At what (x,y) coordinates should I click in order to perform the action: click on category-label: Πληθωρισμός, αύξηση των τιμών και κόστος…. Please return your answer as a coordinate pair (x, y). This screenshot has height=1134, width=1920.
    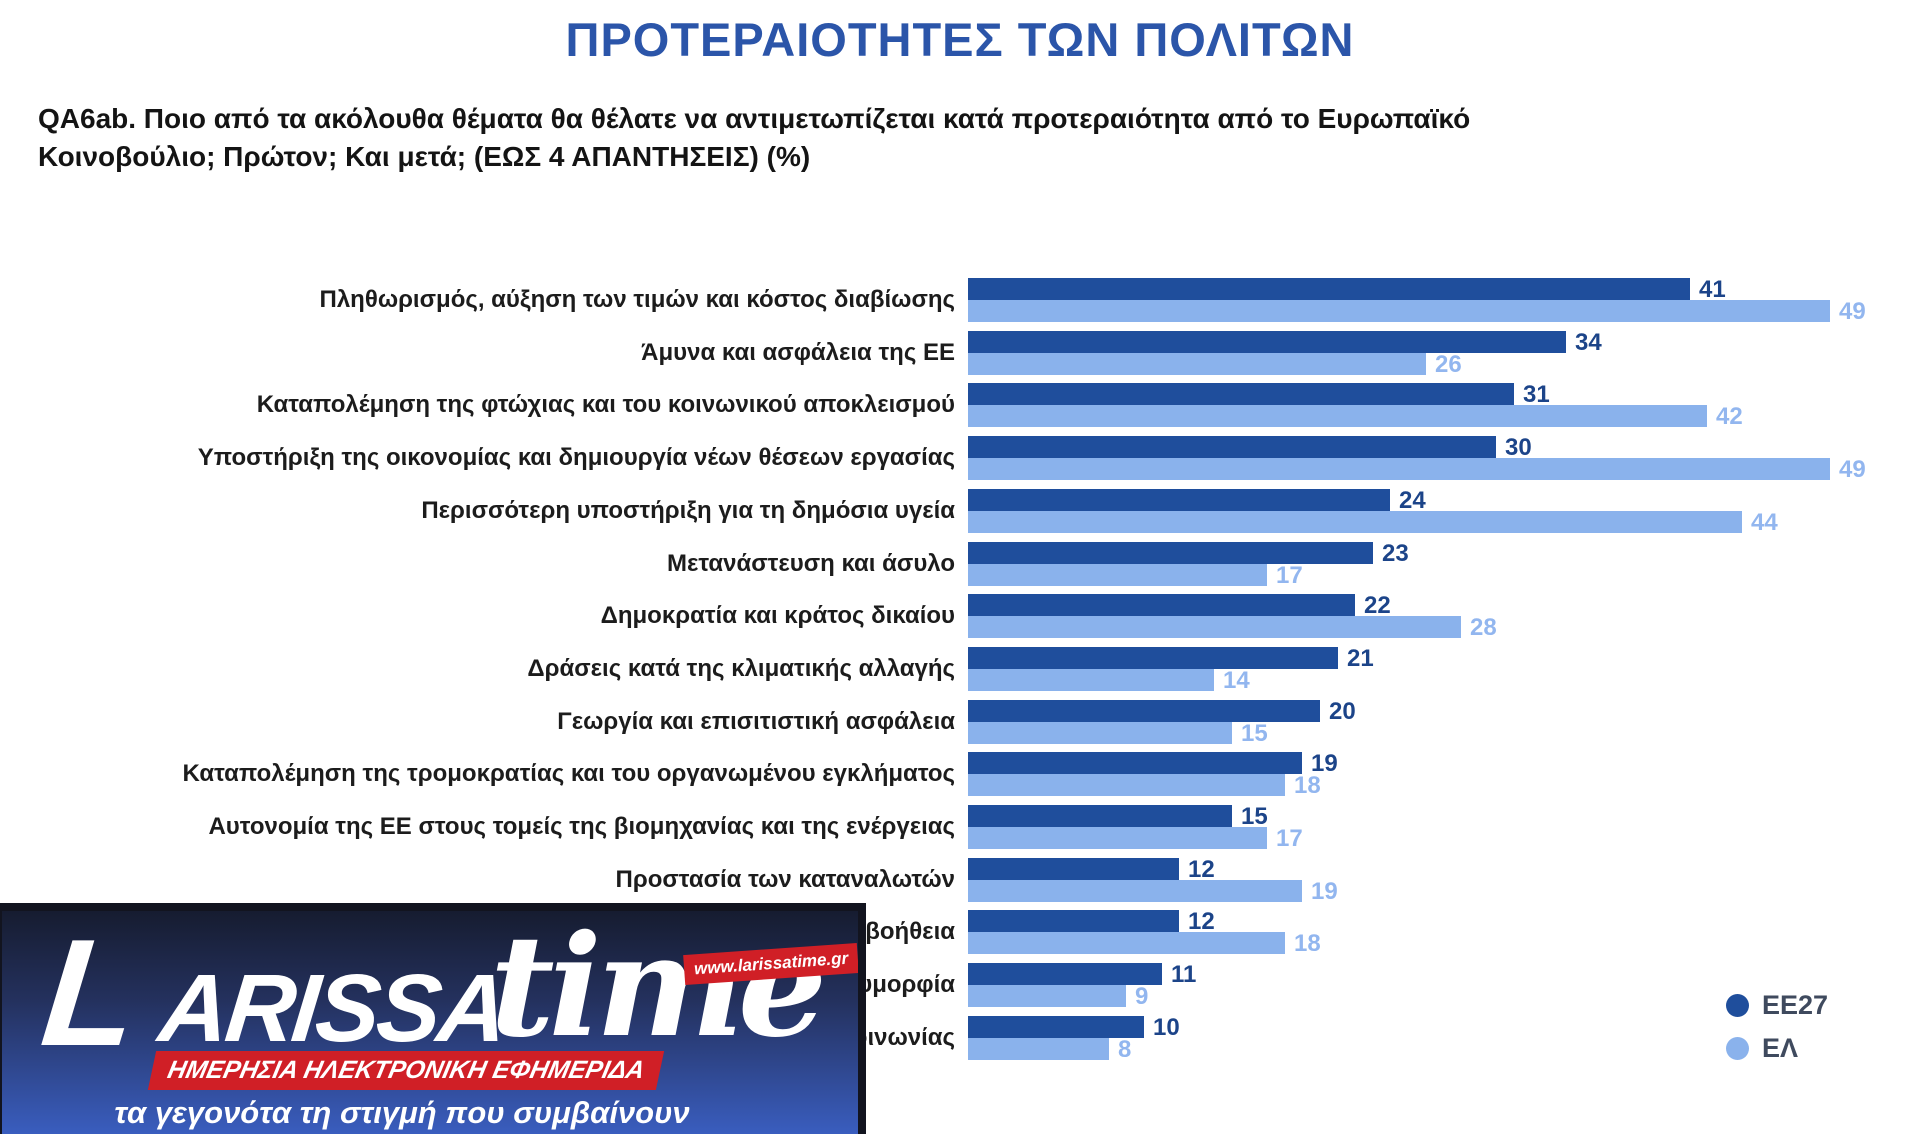
    Looking at the image, I should click on (637, 299).